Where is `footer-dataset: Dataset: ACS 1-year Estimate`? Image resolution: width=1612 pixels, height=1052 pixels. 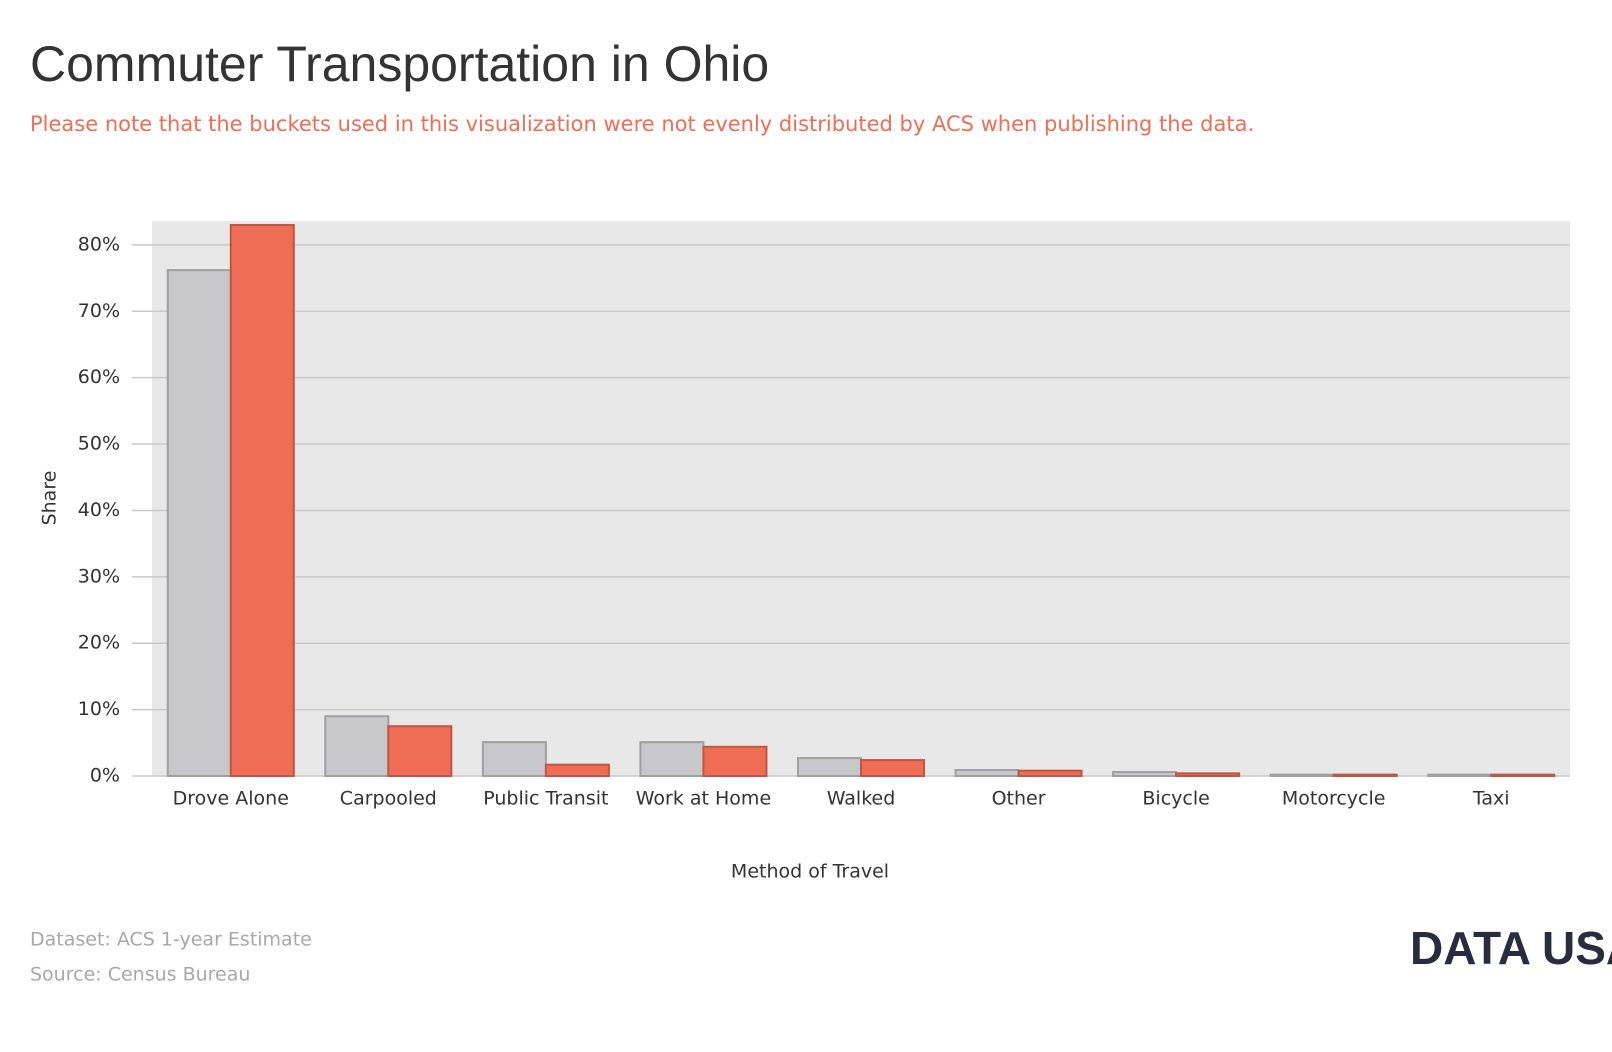 footer-dataset: Dataset: ACS 1-year Estimate is located at coordinates (171, 940).